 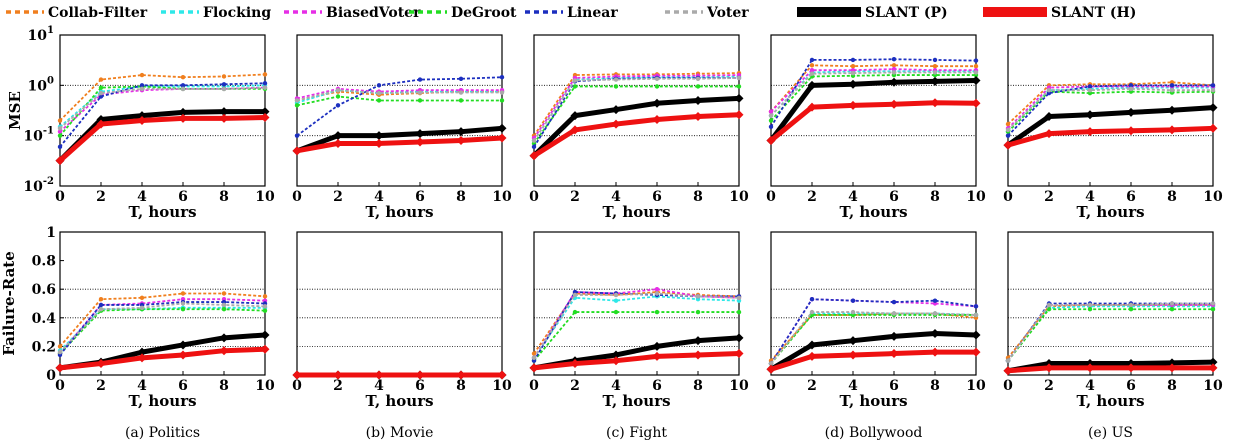 What do you see at coordinates (183, 197) in the screenshot?
I see `x-tick-label: 6` at bounding box center [183, 197].